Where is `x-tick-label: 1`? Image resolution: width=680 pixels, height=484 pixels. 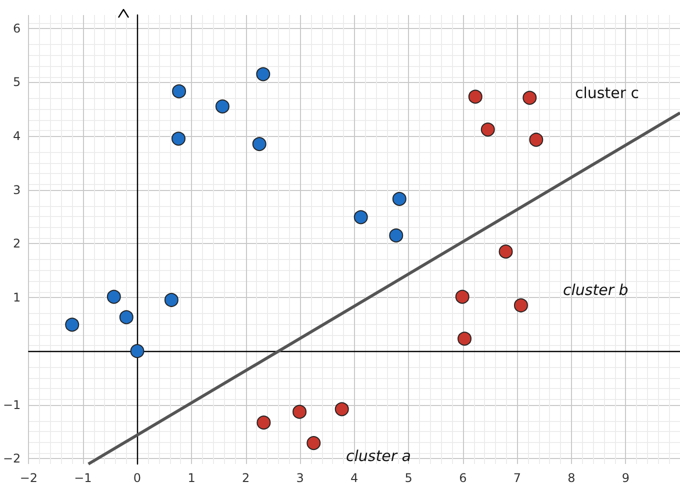
x-tick-label: 1 is located at coordinates (192, 477).